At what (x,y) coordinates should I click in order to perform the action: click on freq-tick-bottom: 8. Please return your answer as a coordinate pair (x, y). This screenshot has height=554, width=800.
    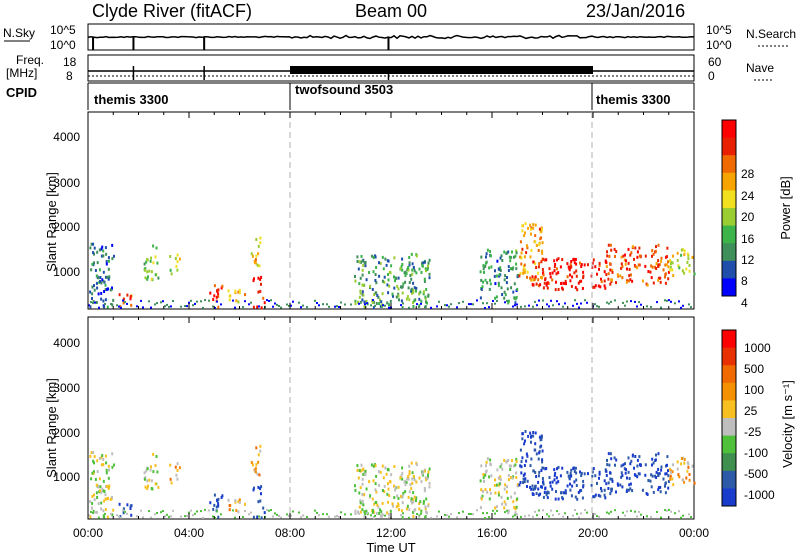
    Looking at the image, I should click on (69, 76).